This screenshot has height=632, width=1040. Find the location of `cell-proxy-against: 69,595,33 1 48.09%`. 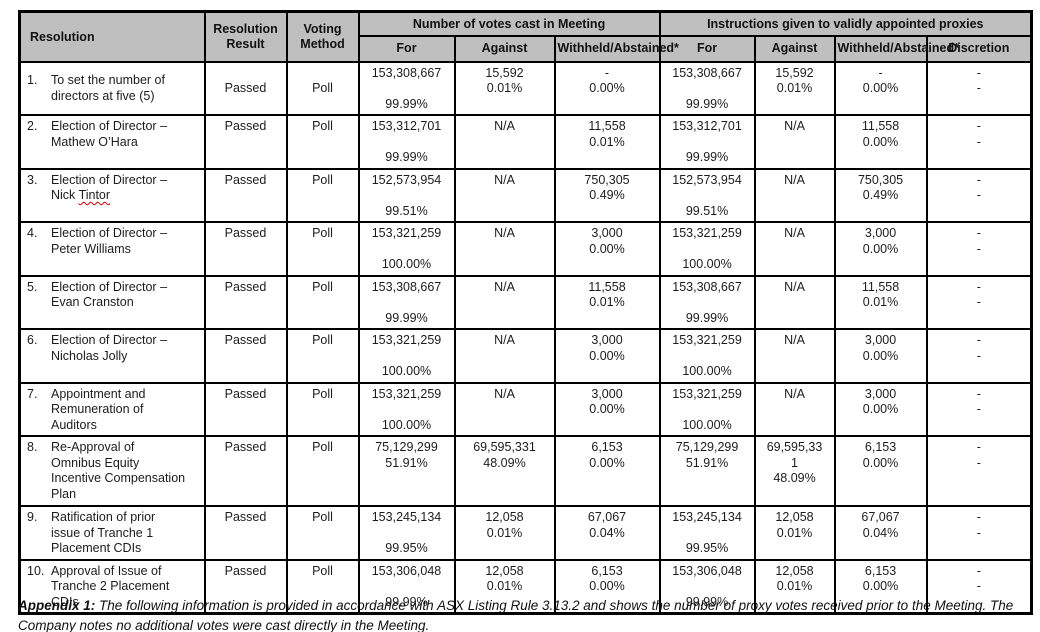

cell-proxy-against: 69,595,33 1 48.09% is located at coordinates (794, 471).